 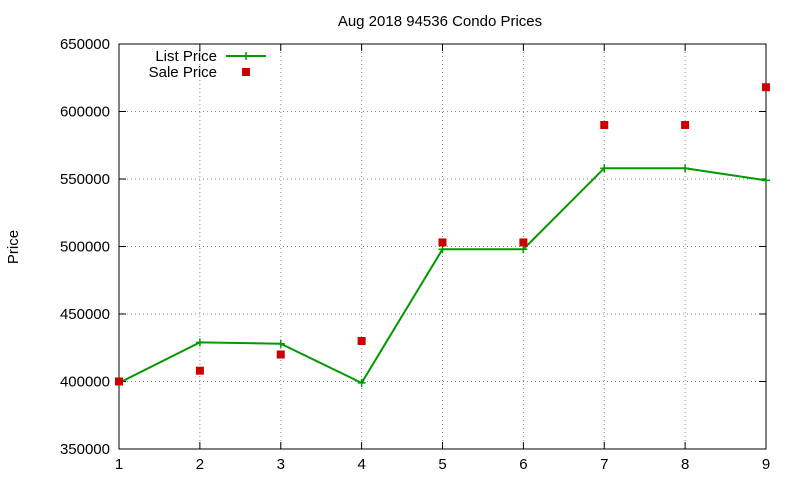 What do you see at coordinates (85, 382) in the screenshot?
I see `y-tick-label: 400000` at bounding box center [85, 382].